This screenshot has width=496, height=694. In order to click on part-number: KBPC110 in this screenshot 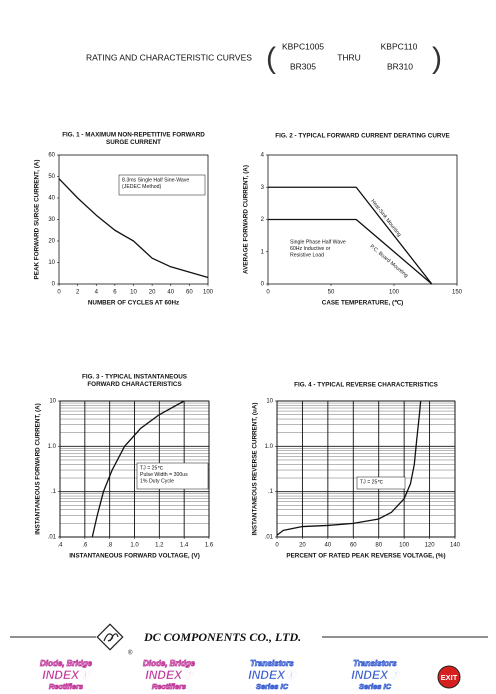, I will do `click(399, 46)`.